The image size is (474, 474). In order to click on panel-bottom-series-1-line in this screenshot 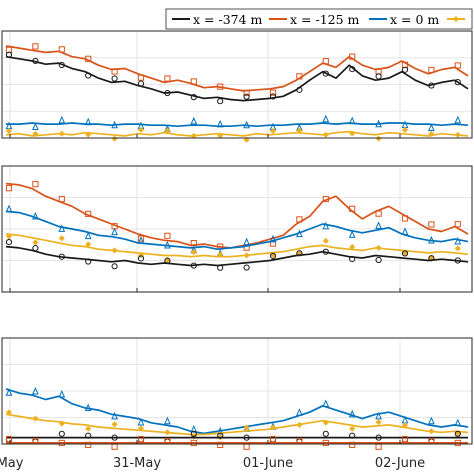, I will do `click(237, 424)`.